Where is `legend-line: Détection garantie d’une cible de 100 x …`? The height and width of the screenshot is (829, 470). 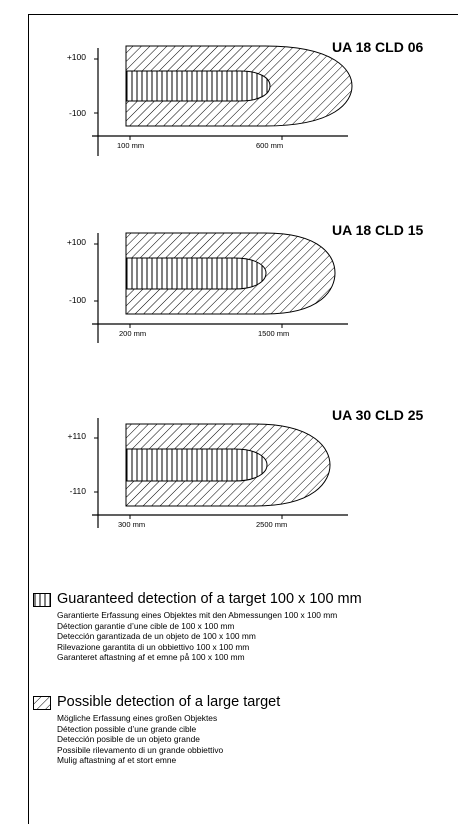
legend-line: Détection garantie d’une cible de 100 x … is located at coordinates (146, 625).